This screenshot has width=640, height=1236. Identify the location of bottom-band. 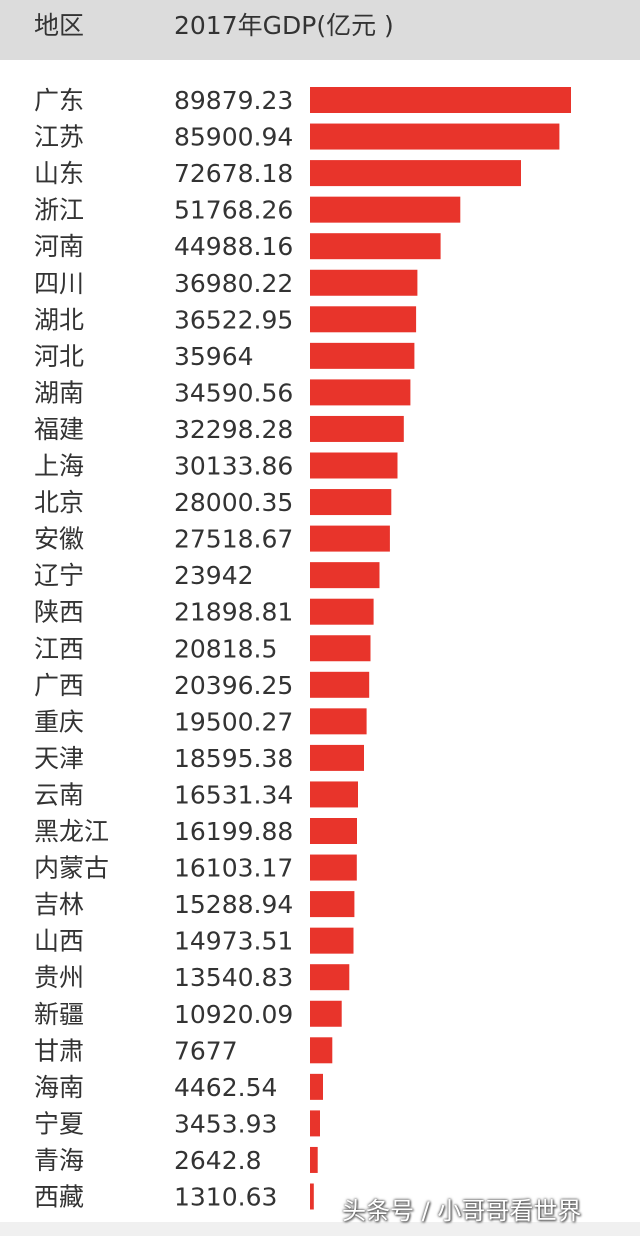
(320, 1229).